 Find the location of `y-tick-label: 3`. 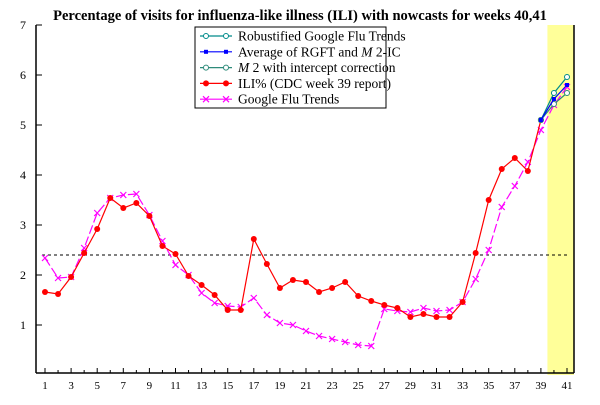

y-tick-label: 3 is located at coordinates (23, 225).